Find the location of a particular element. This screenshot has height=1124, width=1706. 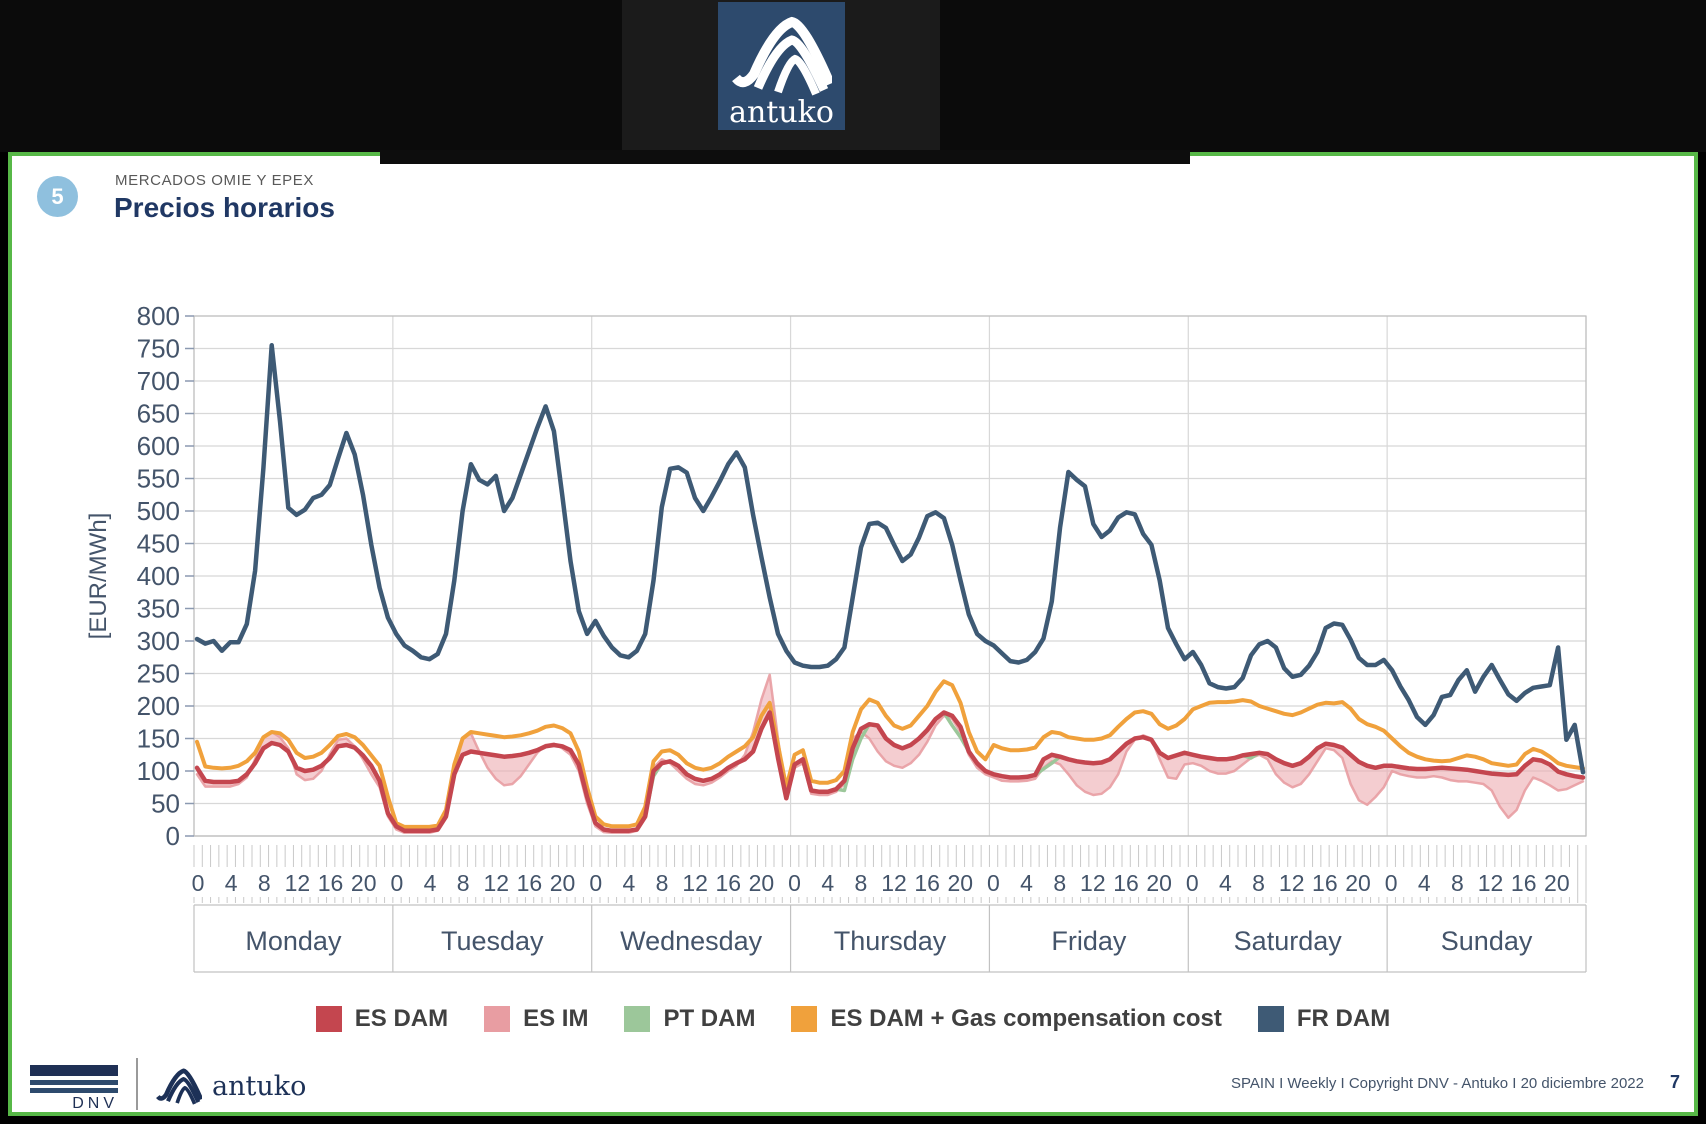

antuko-footer-logo: antuko is located at coordinates (231, 1086).